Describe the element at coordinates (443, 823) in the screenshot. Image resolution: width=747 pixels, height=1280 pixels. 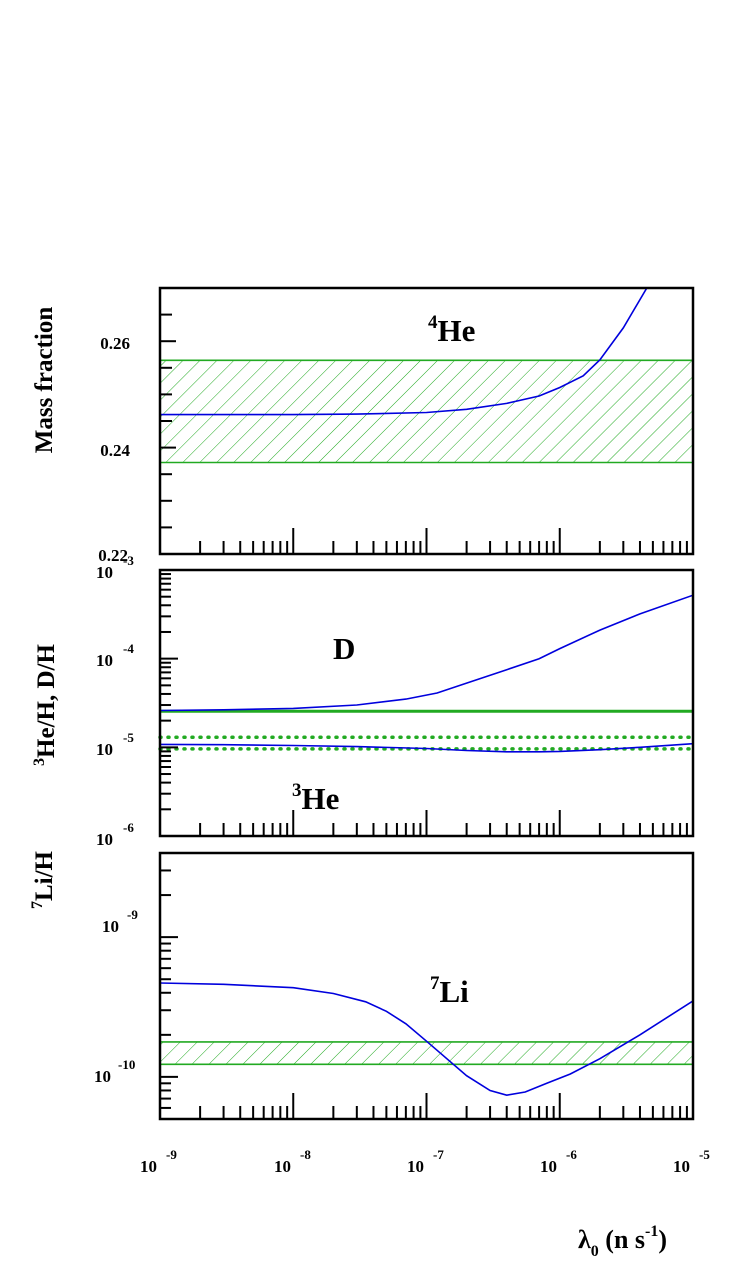
I see `panel-helium3-deuterium-x-ticks` at that location.